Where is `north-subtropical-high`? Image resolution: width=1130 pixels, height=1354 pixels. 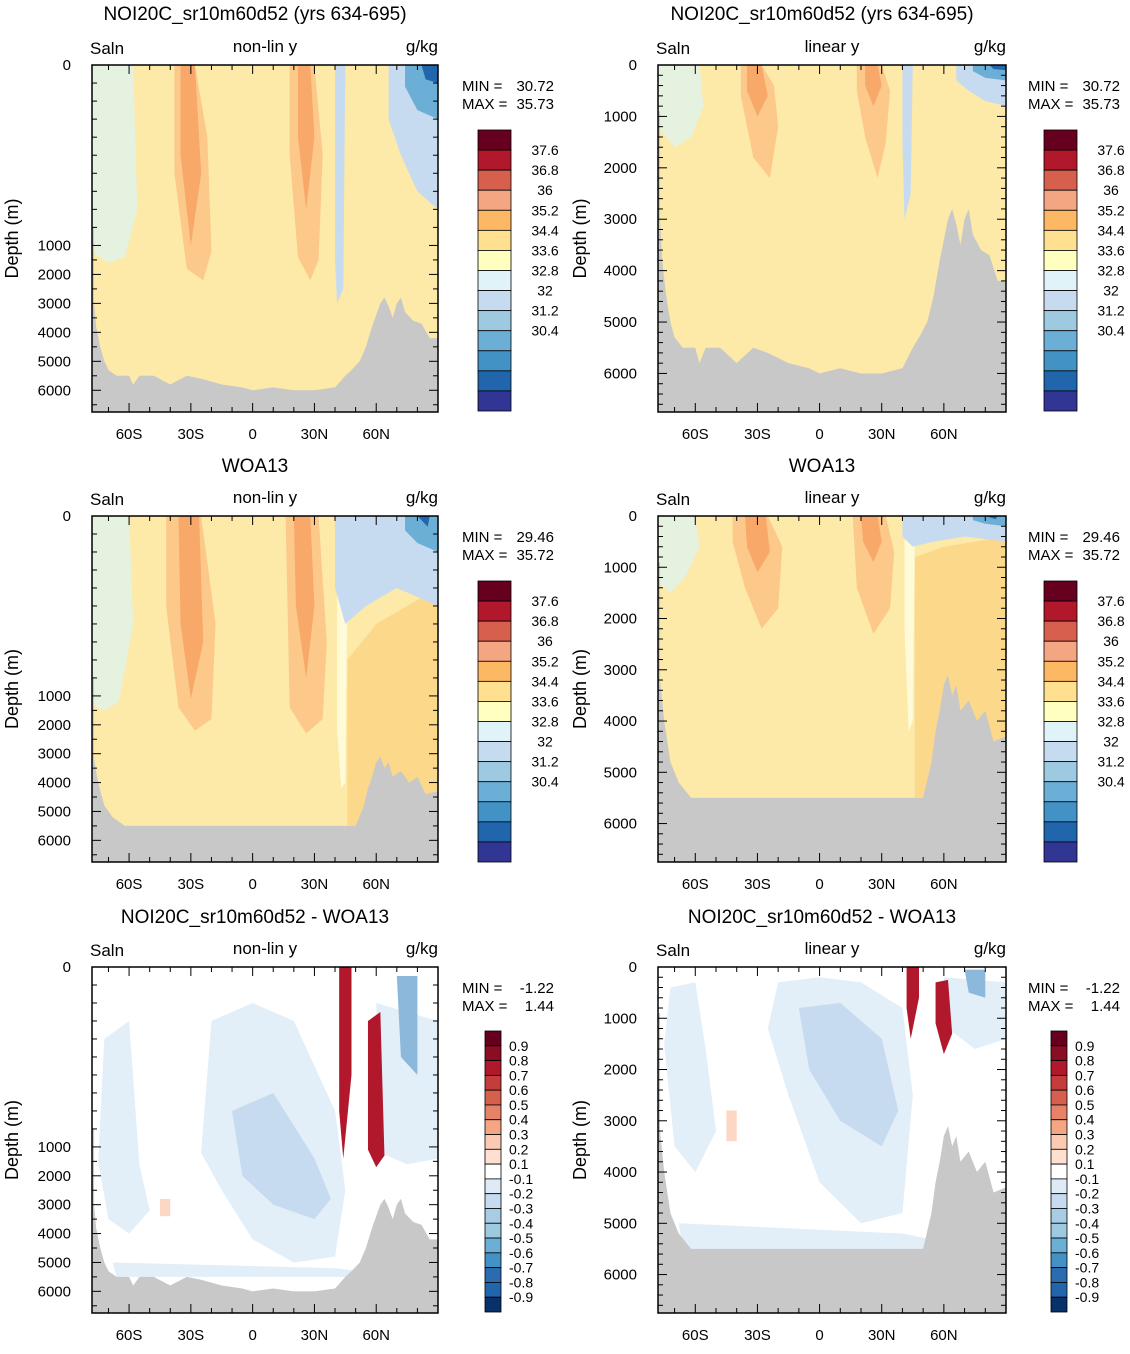
north-subtropical-high is located at coordinates (873, 575).